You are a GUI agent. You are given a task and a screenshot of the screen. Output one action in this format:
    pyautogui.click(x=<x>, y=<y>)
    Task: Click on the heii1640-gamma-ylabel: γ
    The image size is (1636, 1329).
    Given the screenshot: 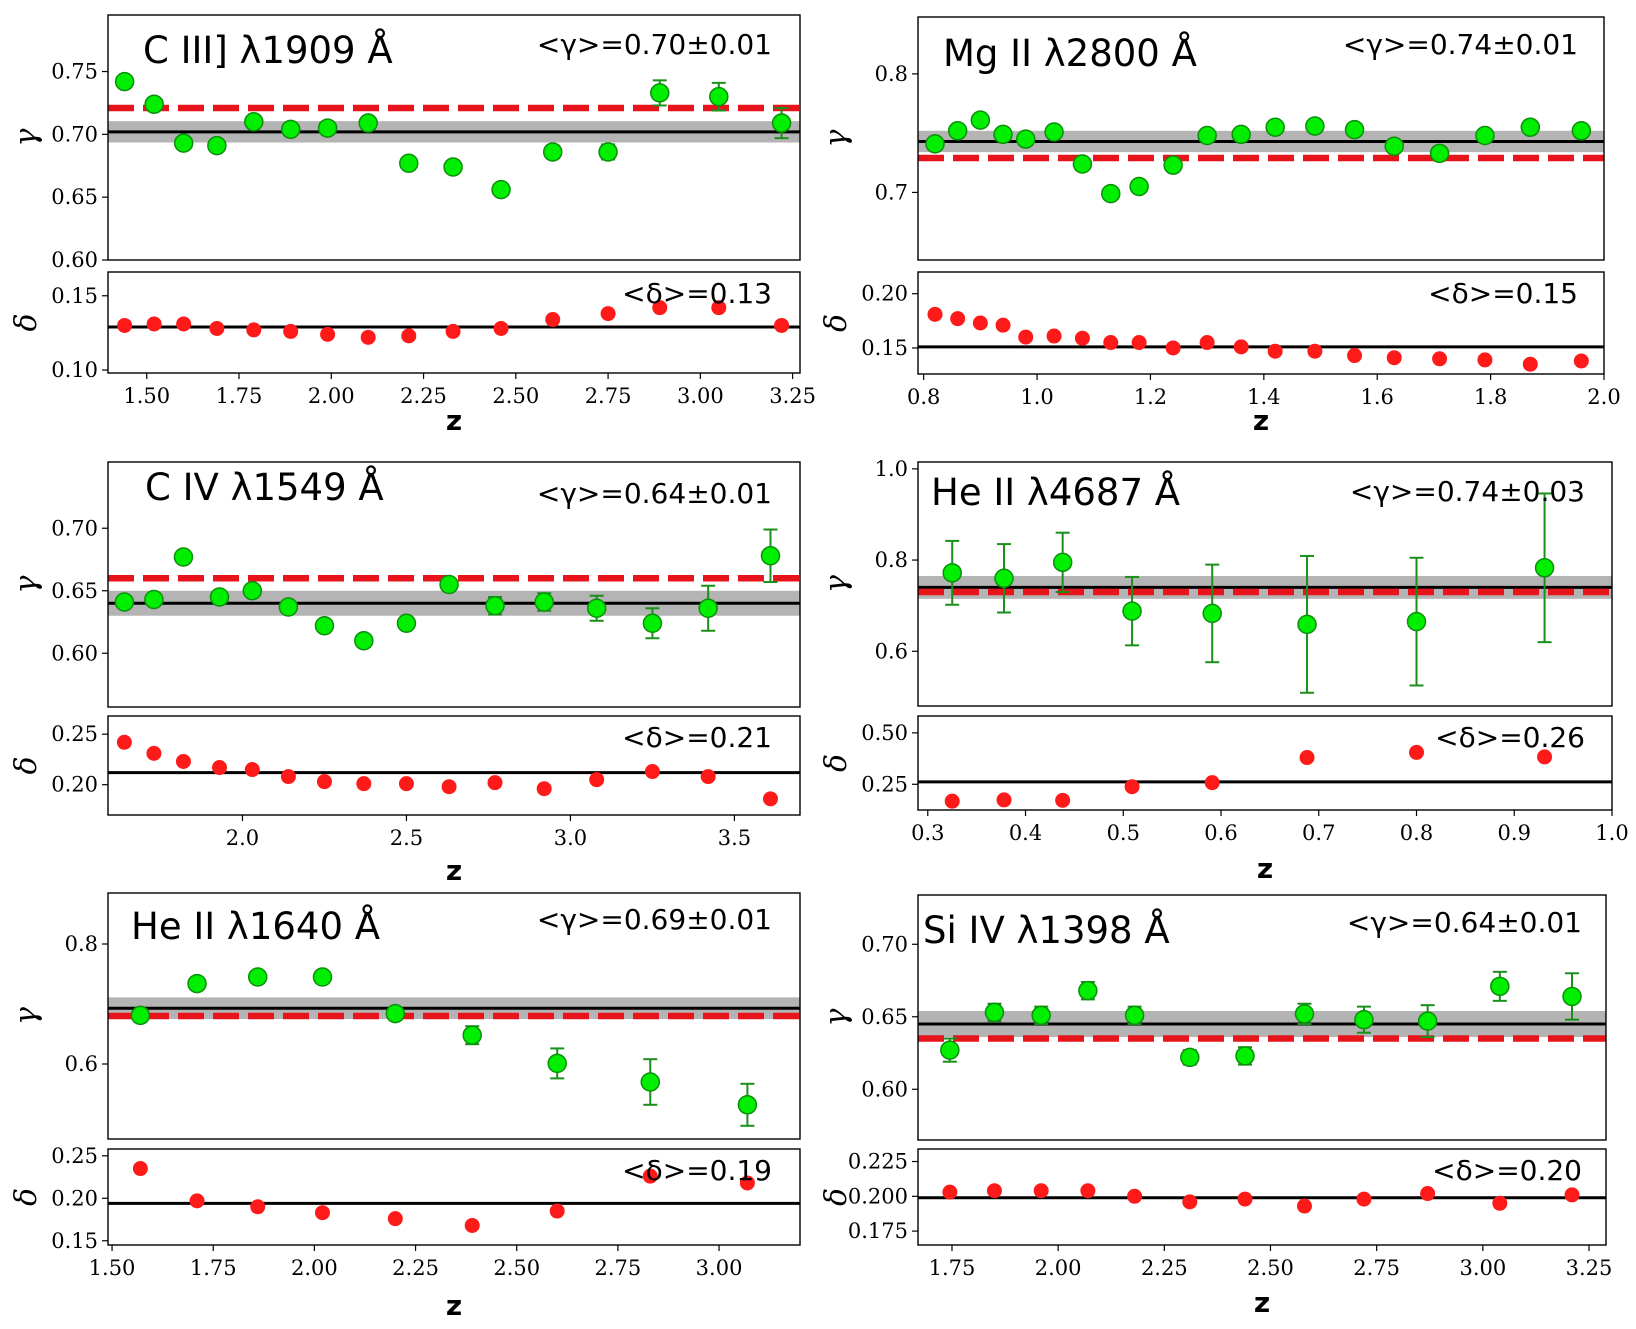 What is the action you would take?
    pyautogui.click(x=26, y=1016)
    